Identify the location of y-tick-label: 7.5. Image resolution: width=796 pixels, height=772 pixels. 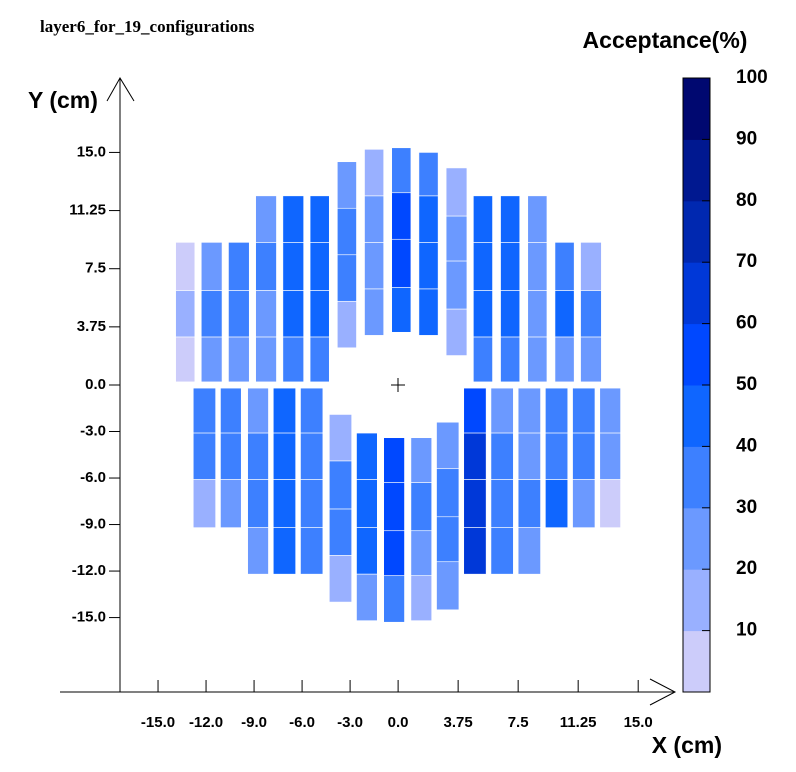
(95, 268).